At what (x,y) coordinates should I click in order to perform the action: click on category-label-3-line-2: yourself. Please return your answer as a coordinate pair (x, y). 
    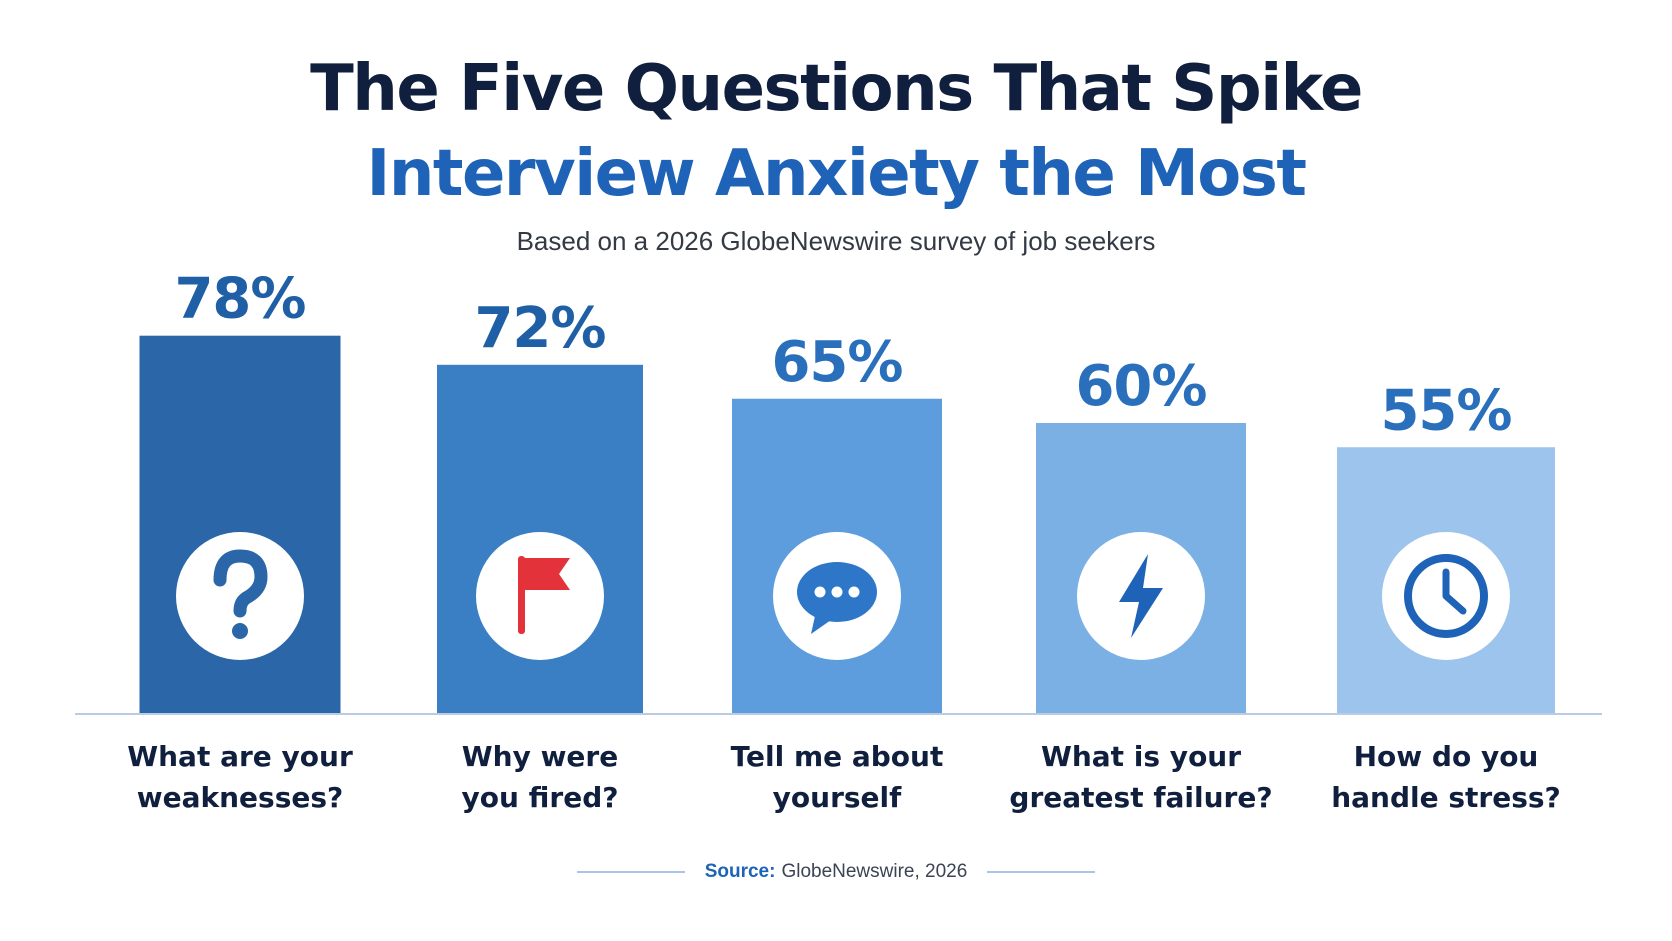
    Looking at the image, I should click on (837, 797).